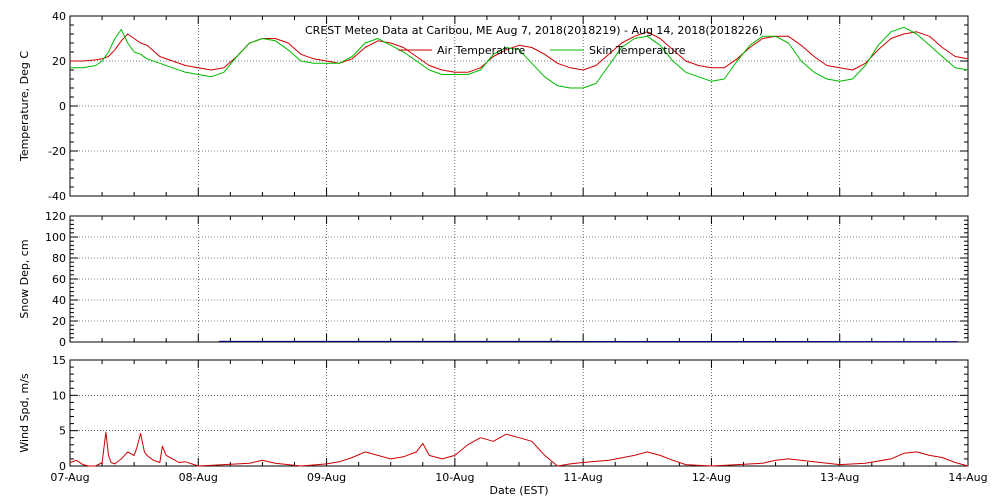  Describe the element at coordinates (24, 278) in the screenshot. I see `snow-depth-axis-label: Snow Dep, cm` at that location.